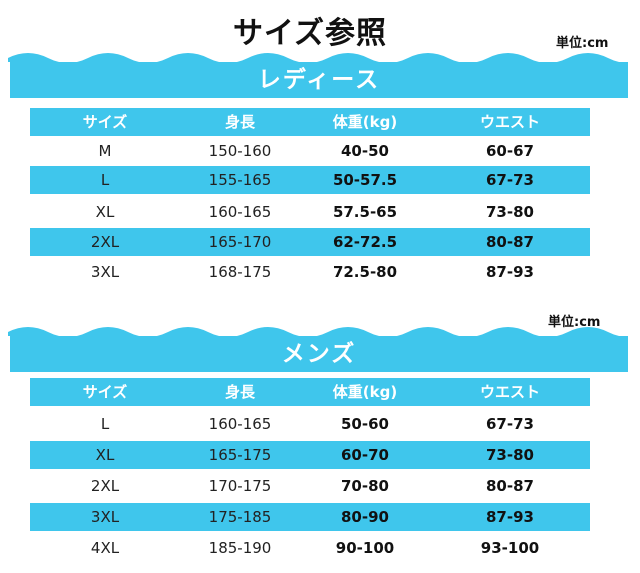  What do you see at coordinates (574, 322) in the screenshot?
I see `unit-label-mens: 単位:cm` at bounding box center [574, 322].